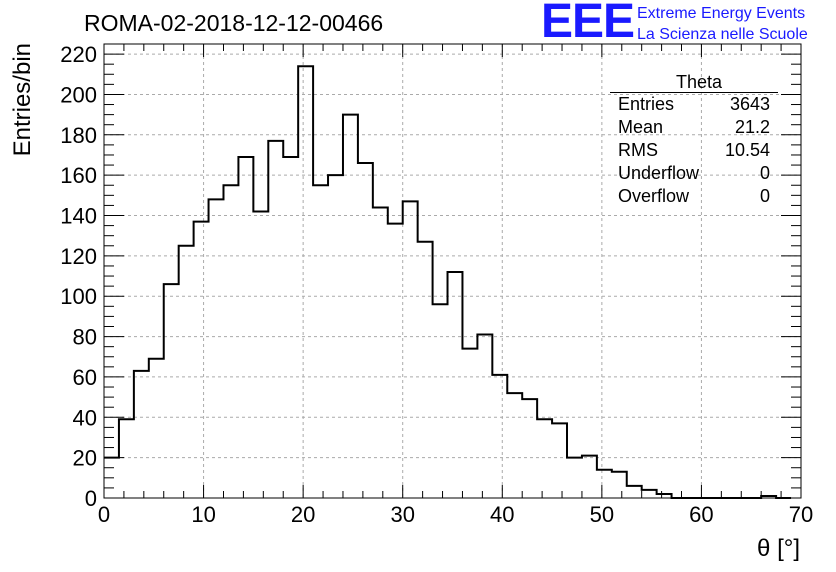 This screenshot has width=836, height=572. I want to click on x-tick-label: 40, so click(502, 514).